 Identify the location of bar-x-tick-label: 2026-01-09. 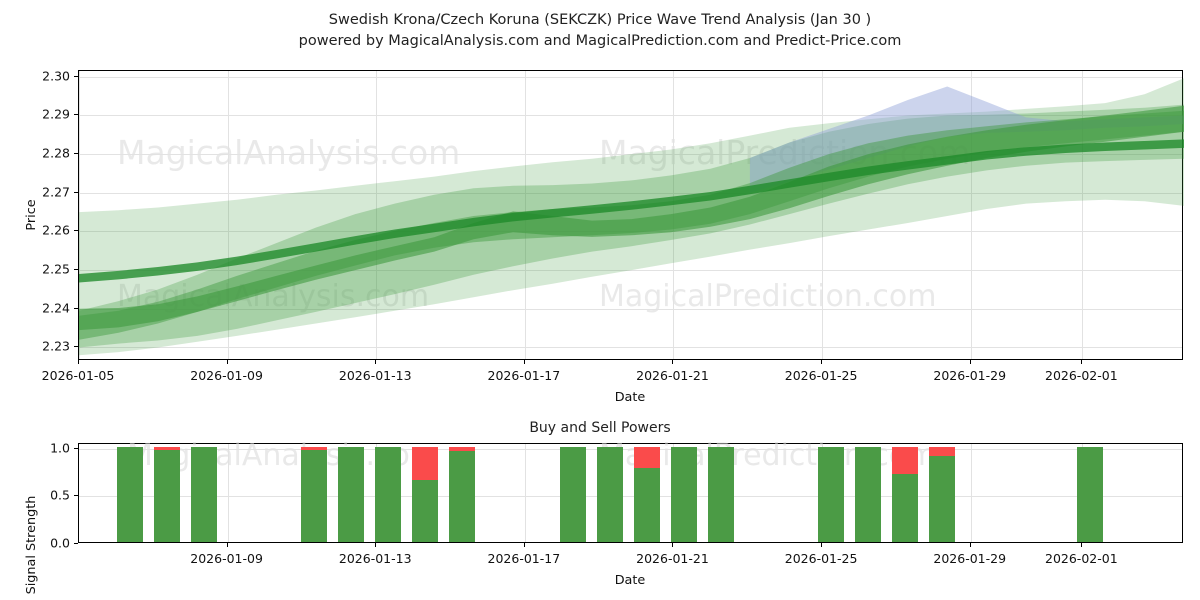
(226, 558).